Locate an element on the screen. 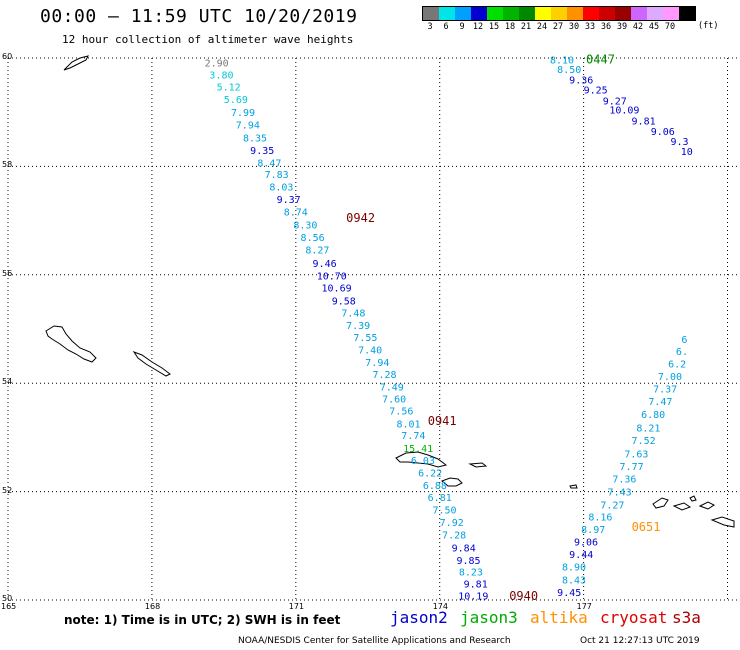 The width and height of the screenshot is (740, 650). wave-height-value: 10.70 is located at coordinates (332, 276).